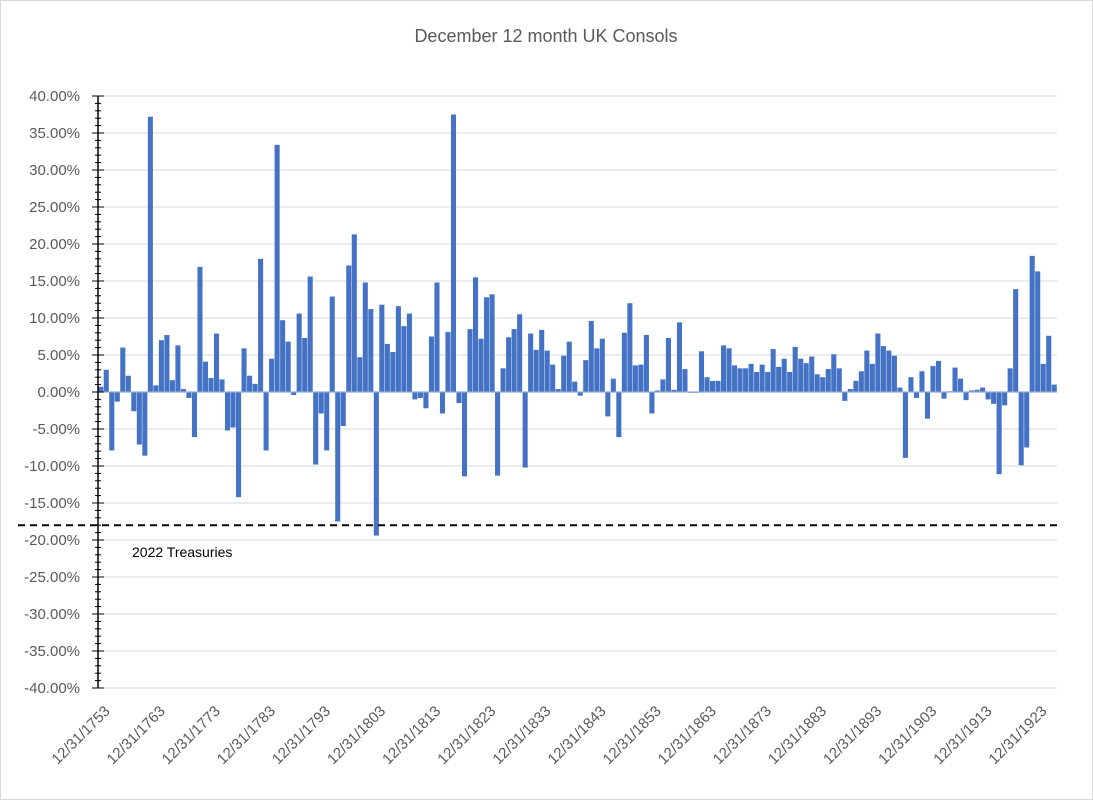  Describe the element at coordinates (962, 735) in the screenshot. I see `x-tick-label: 12/31/1913` at that location.